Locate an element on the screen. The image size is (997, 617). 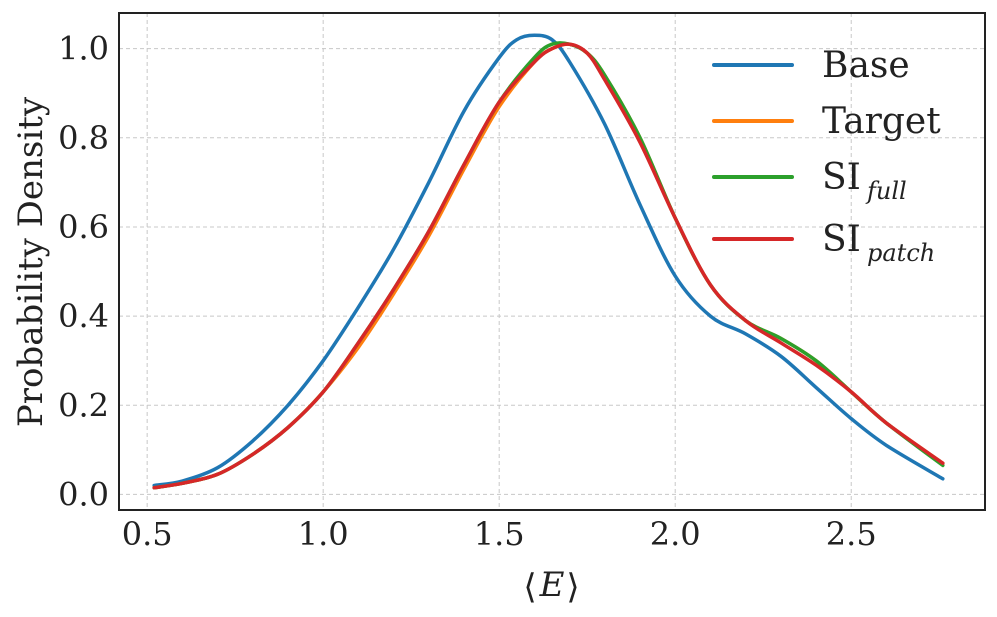
legend-label: Target is located at coordinates (881, 121).